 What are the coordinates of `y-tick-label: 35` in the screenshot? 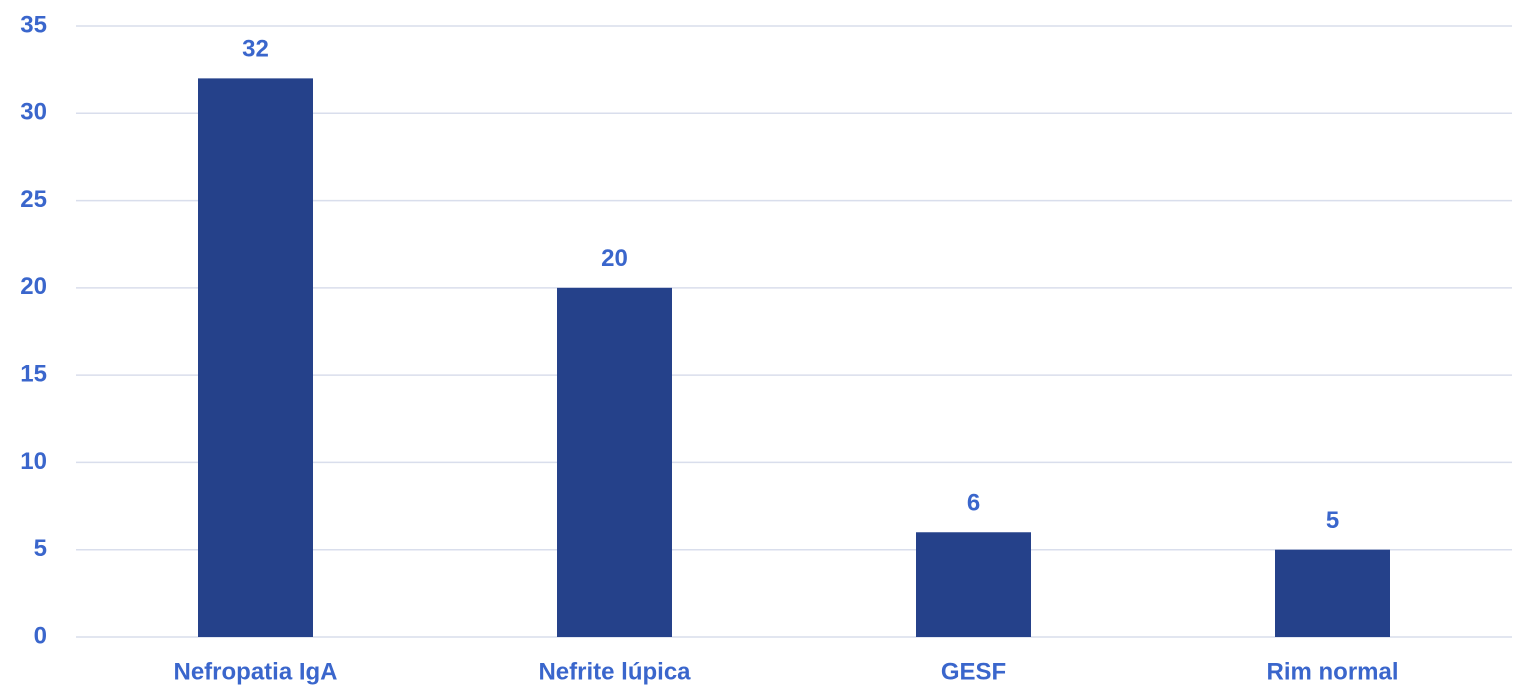 It's located at (33, 24).